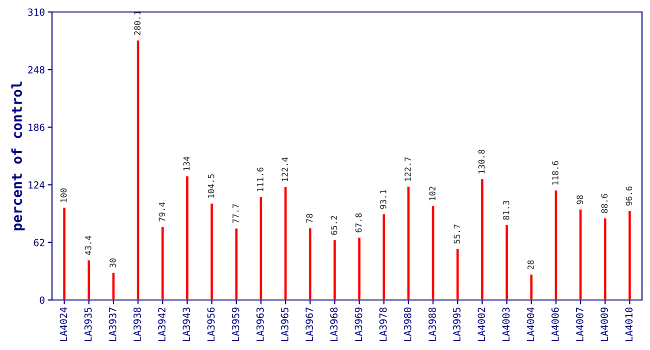 The height and width of the screenshot is (350, 650). I want to click on data-label: 79.4, so click(162, 212).